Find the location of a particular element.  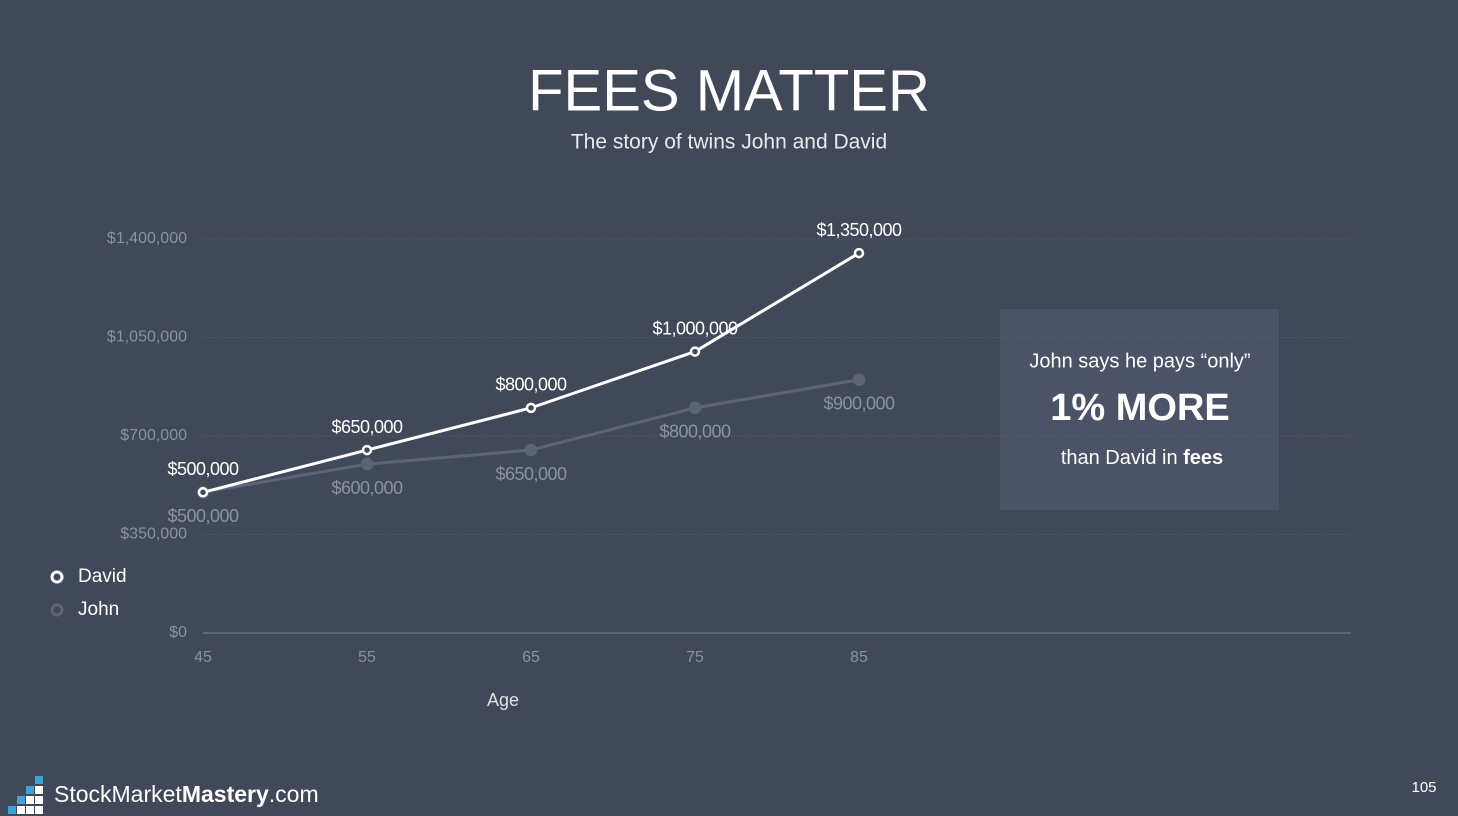

x-tick-label: 45 is located at coordinates (203, 657).